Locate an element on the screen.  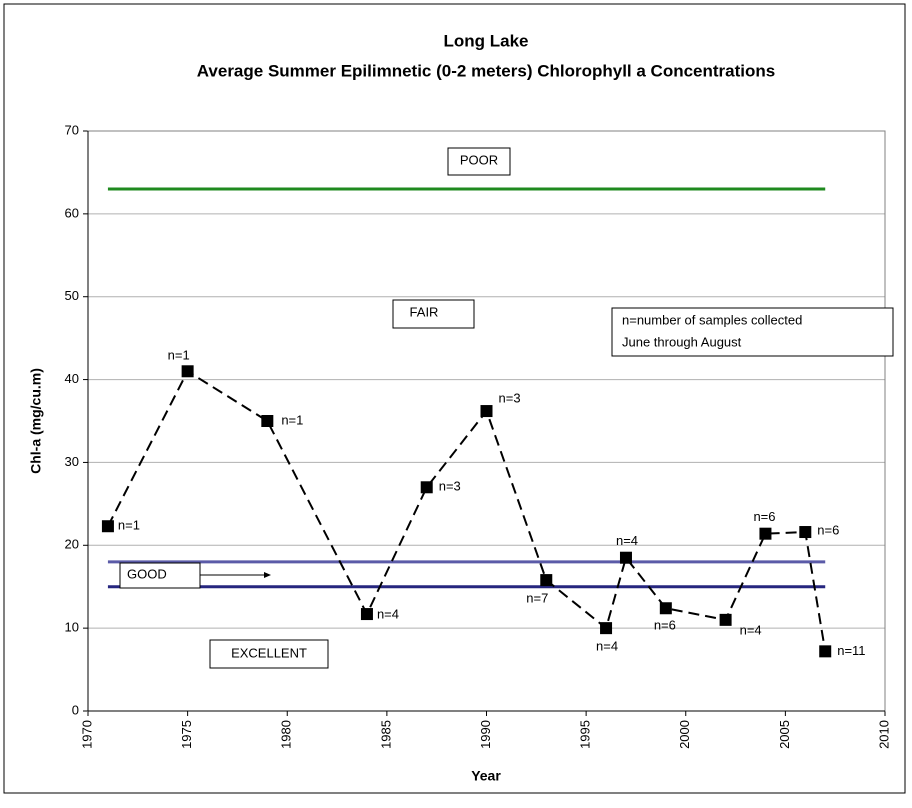
y-tick-label: 30 is located at coordinates (72, 461).